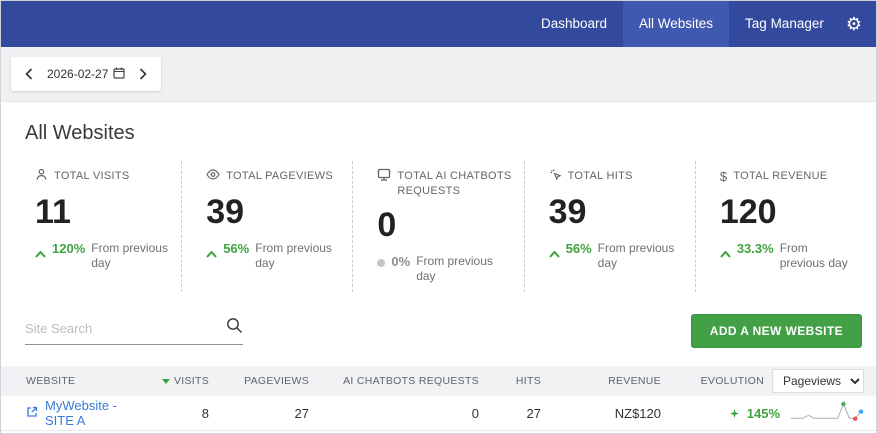  What do you see at coordinates (818, 381) in the screenshot?
I see `evolution-metric-select: Pageviews` at bounding box center [818, 381].